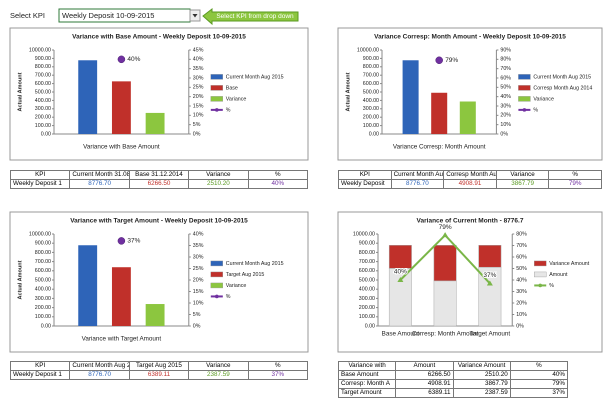 The width and height of the screenshot is (612, 405). Describe the element at coordinates (562, 88) in the screenshot. I see `legend-label: Corresp Month Aug 2014` at that location.